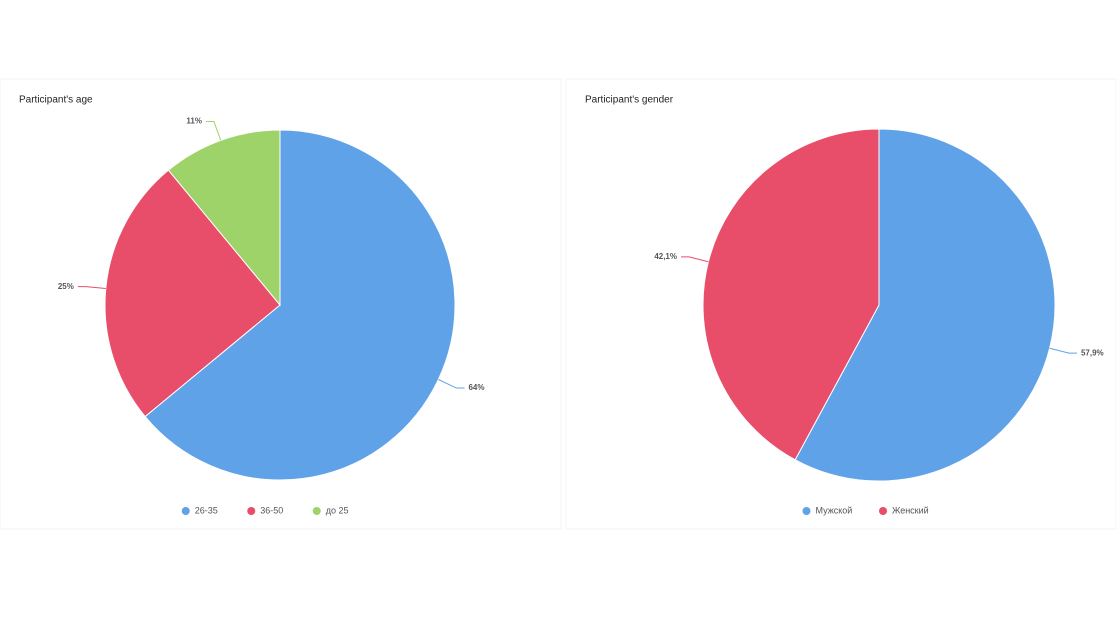  What do you see at coordinates (834, 510) in the screenshot?
I see `legend-label: Мужской` at bounding box center [834, 510].